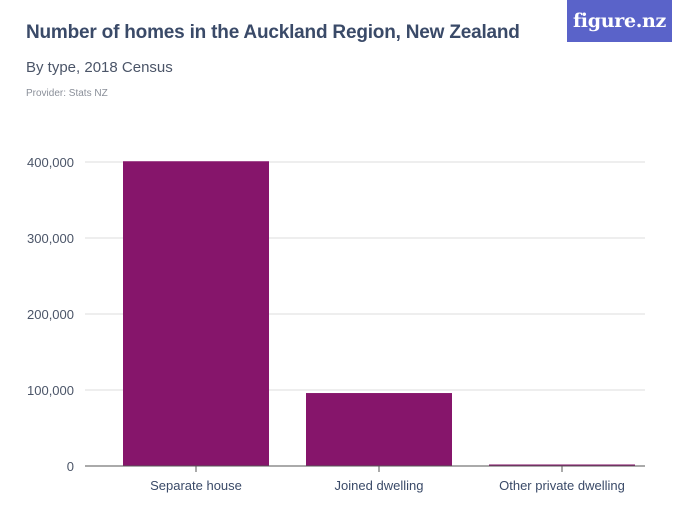  What do you see at coordinates (50, 390) in the screenshot?
I see `y-tick-label: 100,000` at bounding box center [50, 390].